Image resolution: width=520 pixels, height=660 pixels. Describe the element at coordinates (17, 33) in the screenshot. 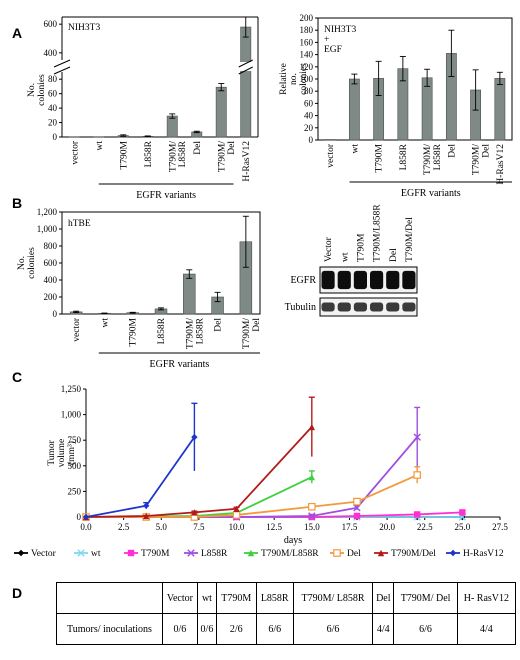

I see `panel-label-a: A` at that location.